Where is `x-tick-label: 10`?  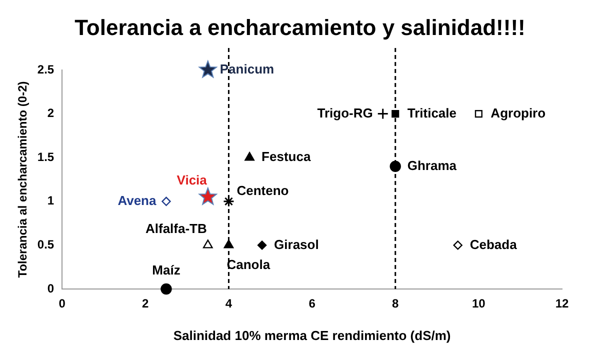
x-tick-label: 10 is located at coordinates (479, 303).